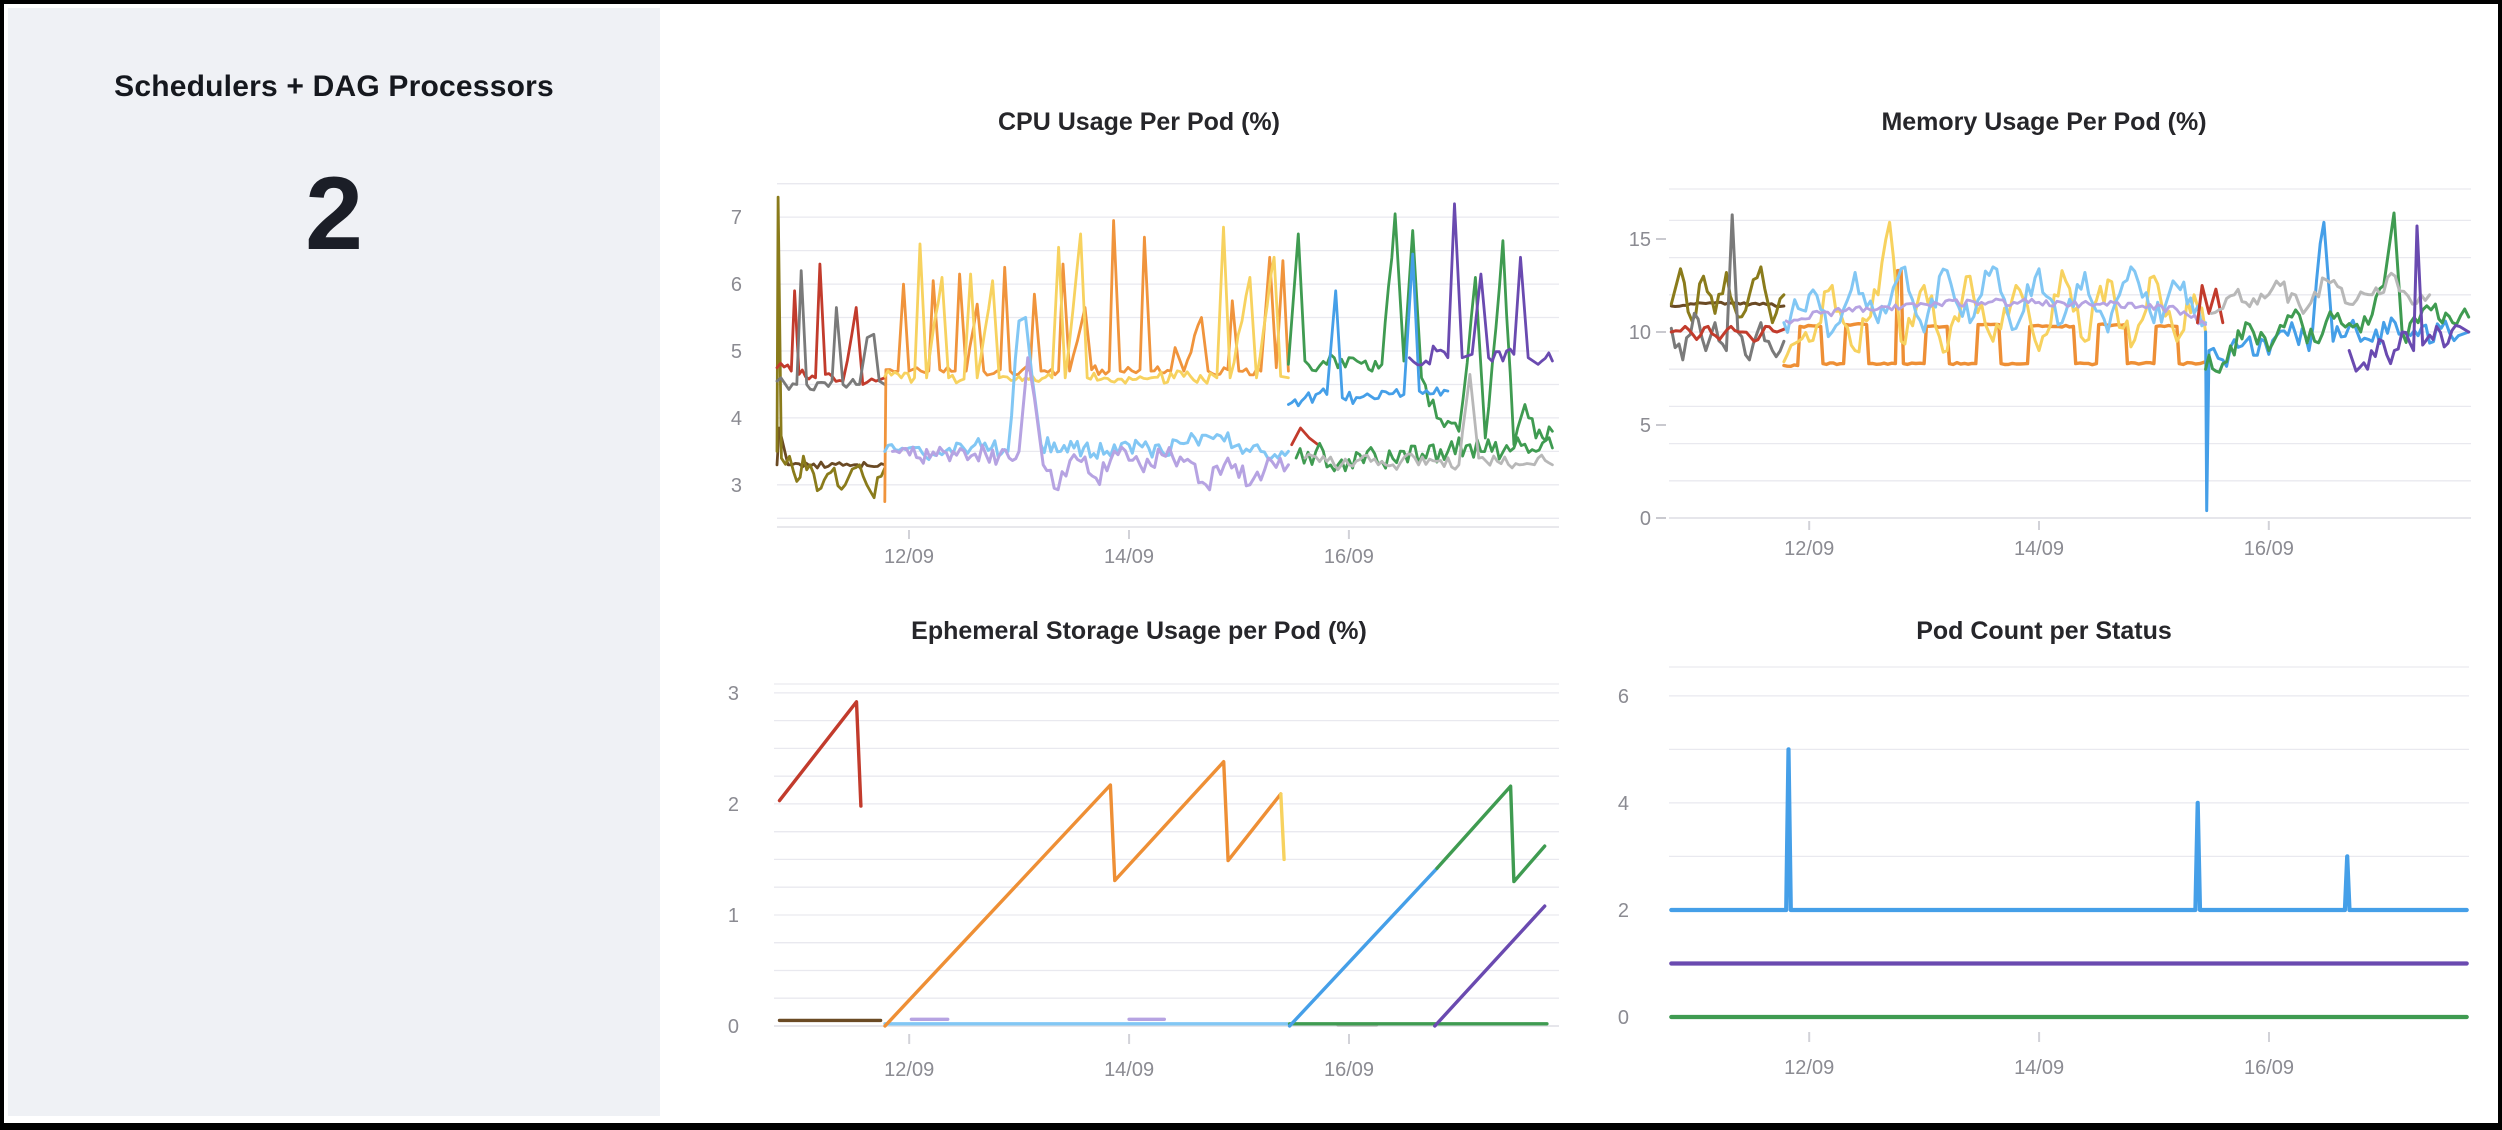 The height and width of the screenshot is (1130, 2502). What do you see at coordinates (736, 218) in the screenshot?
I see `svg-text: 7` at bounding box center [736, 218].